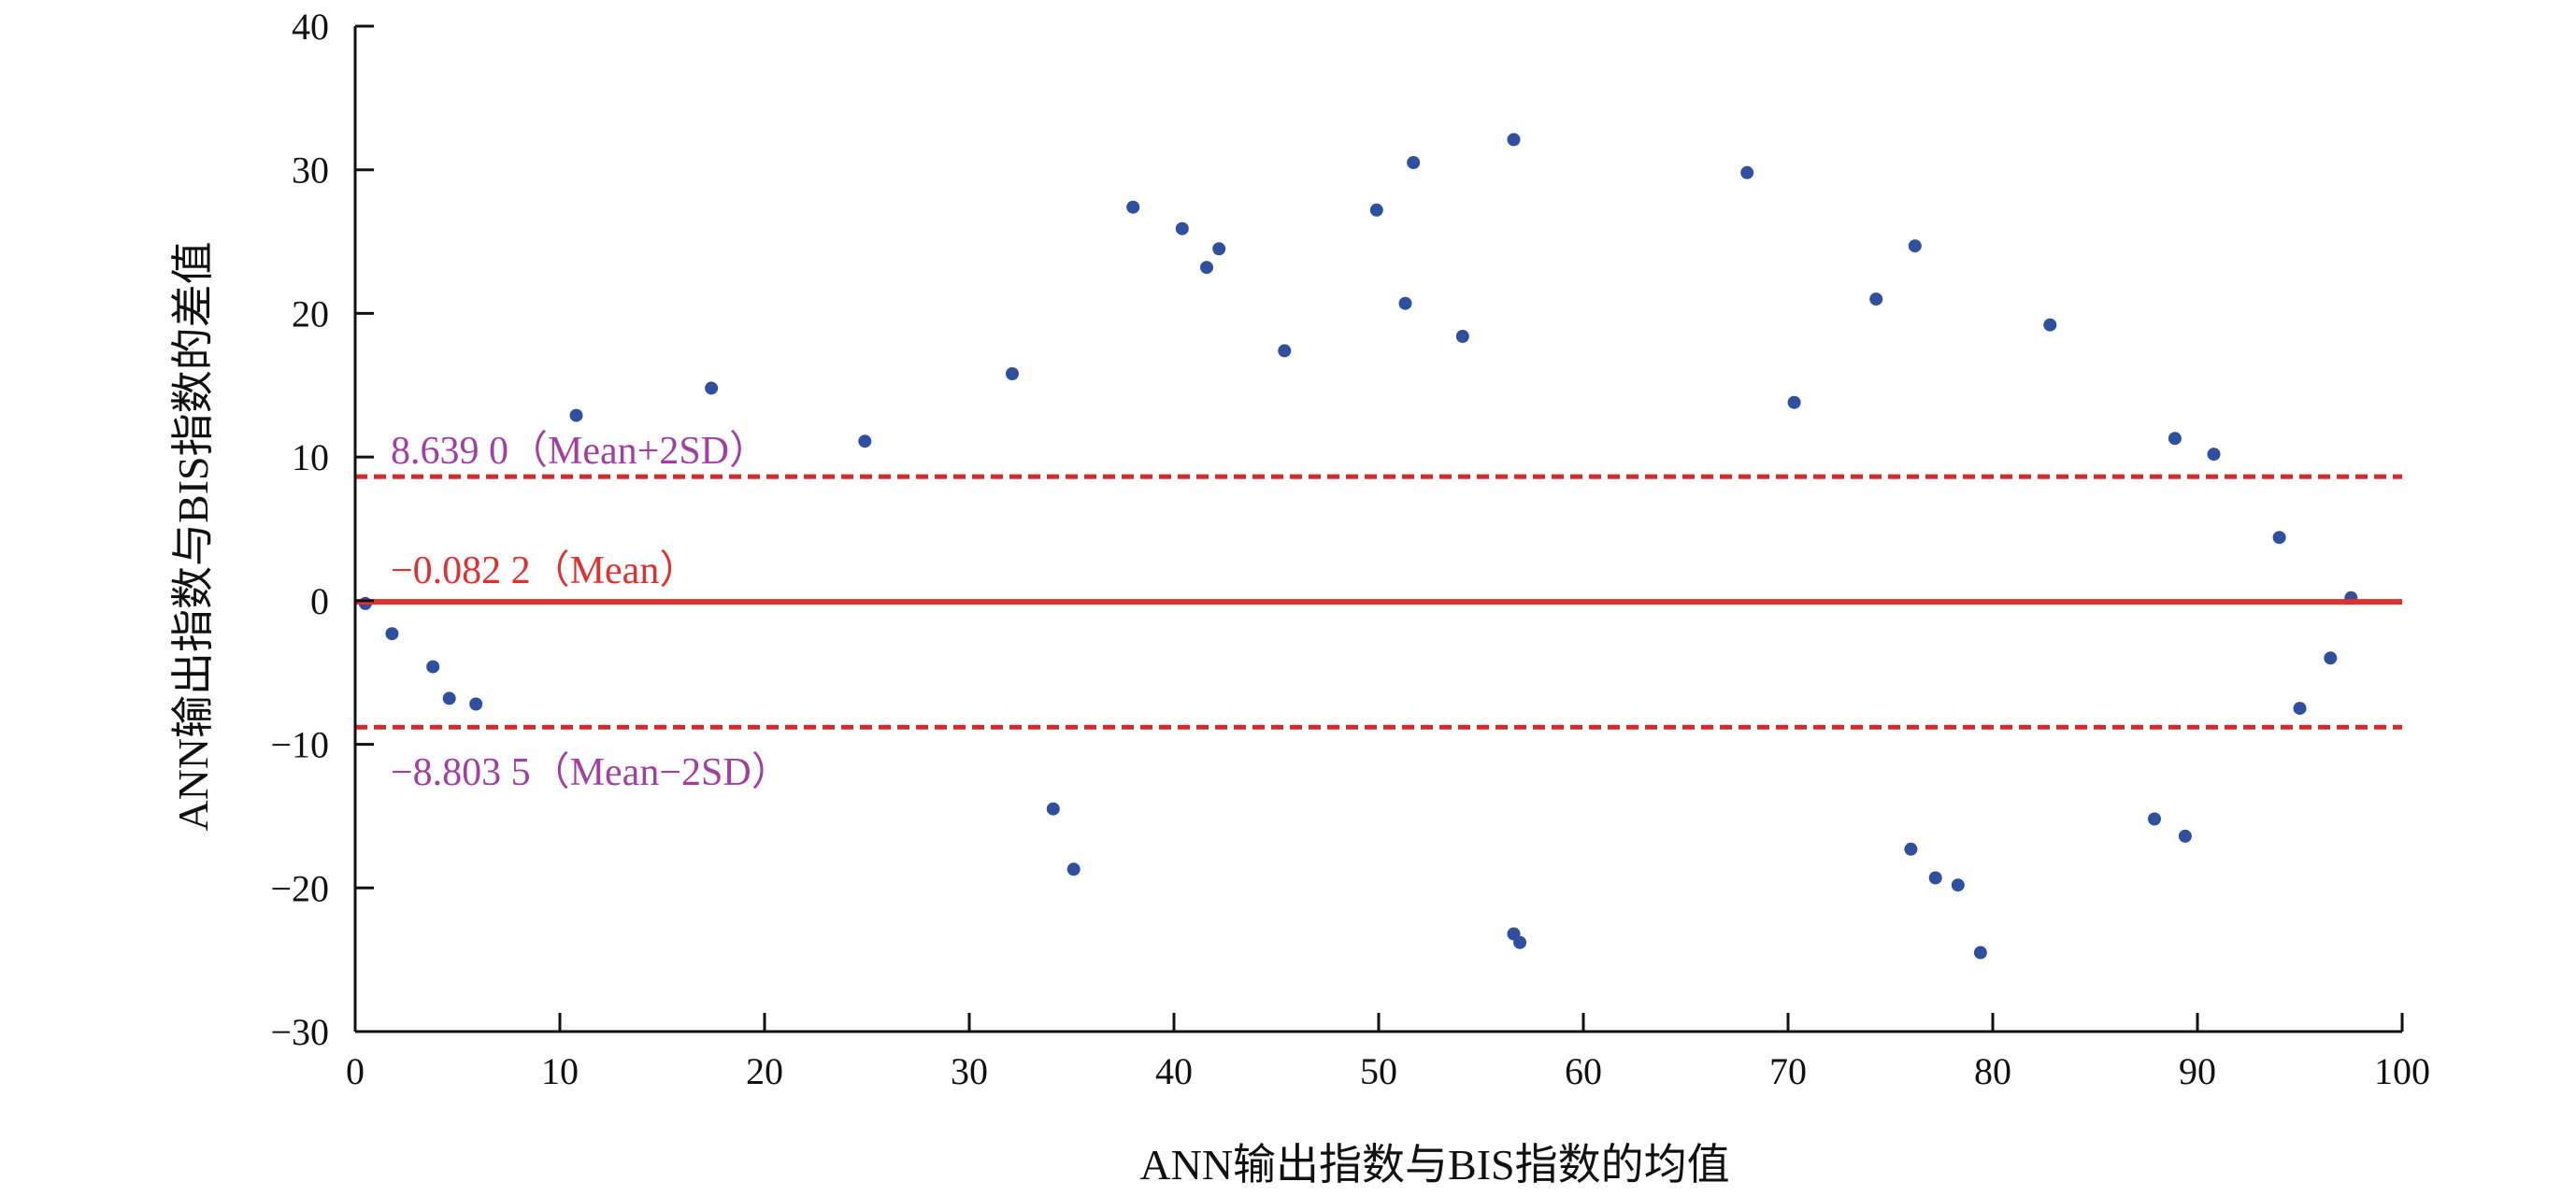 This screenshot has width=2576, height=1196. I want to click on y-tick-label: 40, so click(310, 27).